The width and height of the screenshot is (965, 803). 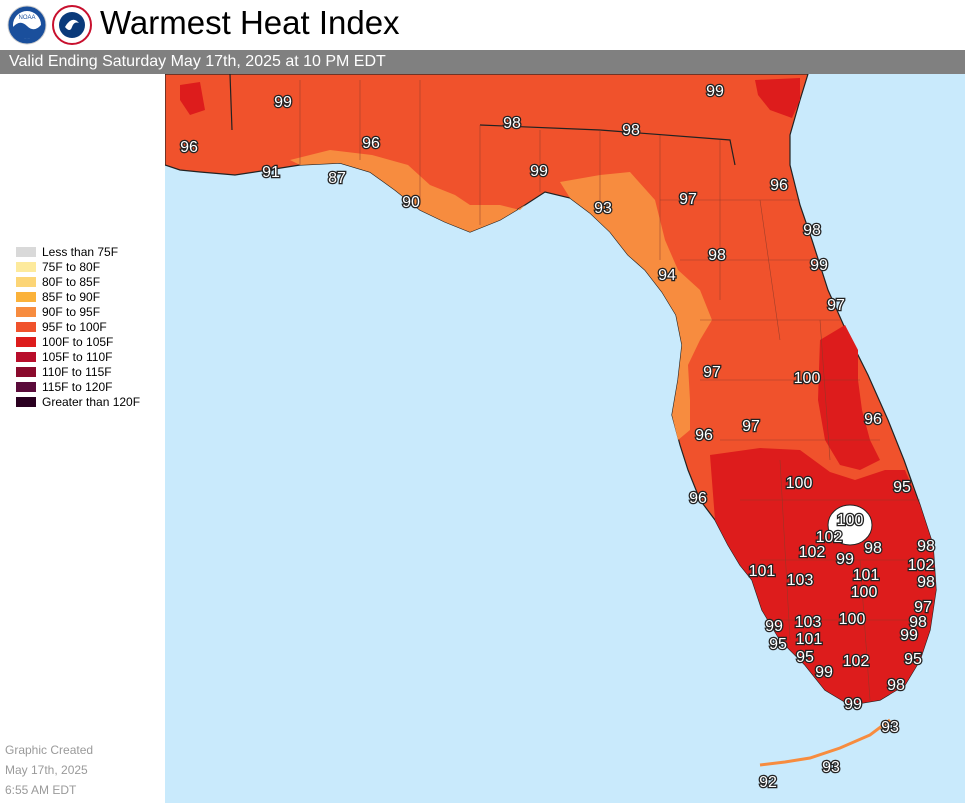 I want to click on legend-item: 90F to 95F, so click(x=91, y=312).